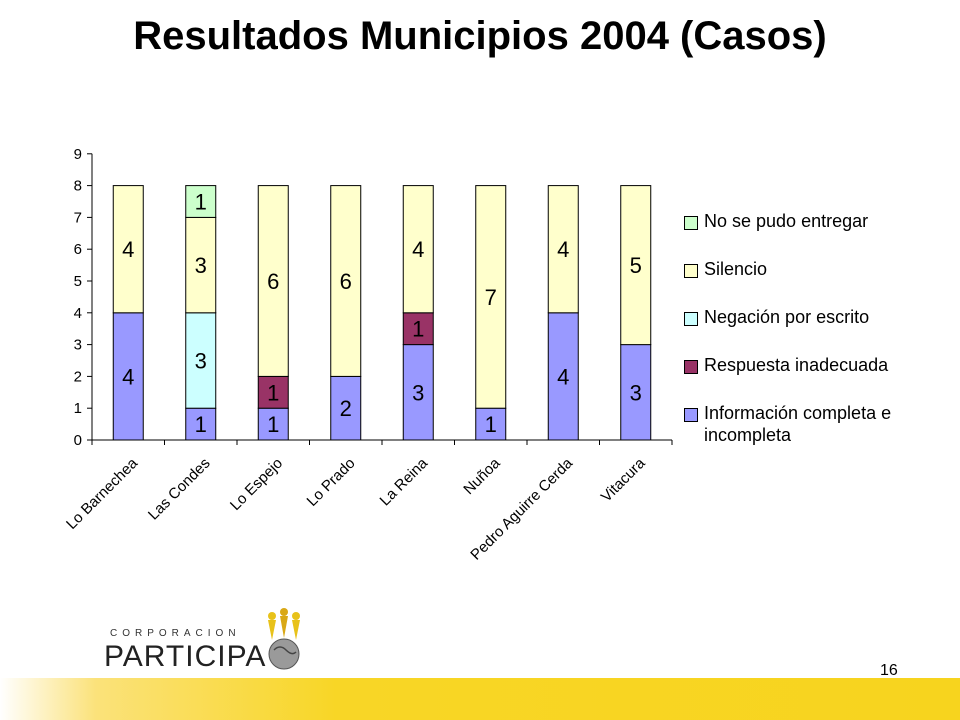 The height and width of the screenshot is (720, 960). I want to click on y-tick-label: 9, so click(78, 154).